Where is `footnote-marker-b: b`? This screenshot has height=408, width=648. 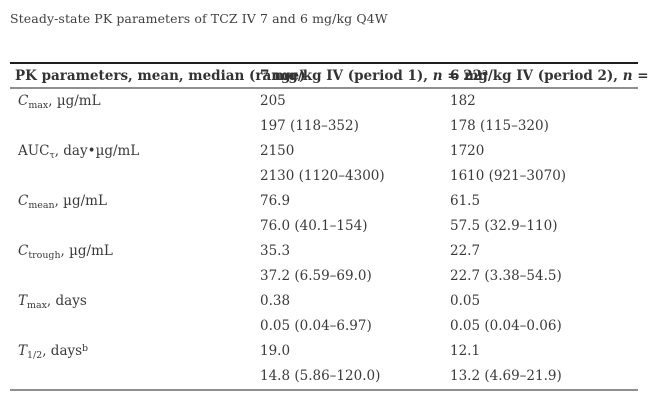 footnote-marker-b: b is located at coordinates (85, 348).